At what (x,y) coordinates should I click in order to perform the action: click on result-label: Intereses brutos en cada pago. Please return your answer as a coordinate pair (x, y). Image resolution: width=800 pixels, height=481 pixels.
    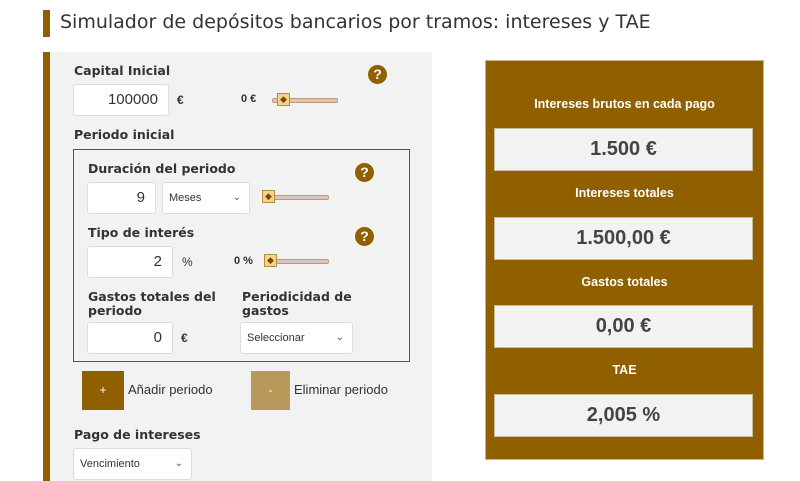
    Looking at the image, I should click on (624, 104).